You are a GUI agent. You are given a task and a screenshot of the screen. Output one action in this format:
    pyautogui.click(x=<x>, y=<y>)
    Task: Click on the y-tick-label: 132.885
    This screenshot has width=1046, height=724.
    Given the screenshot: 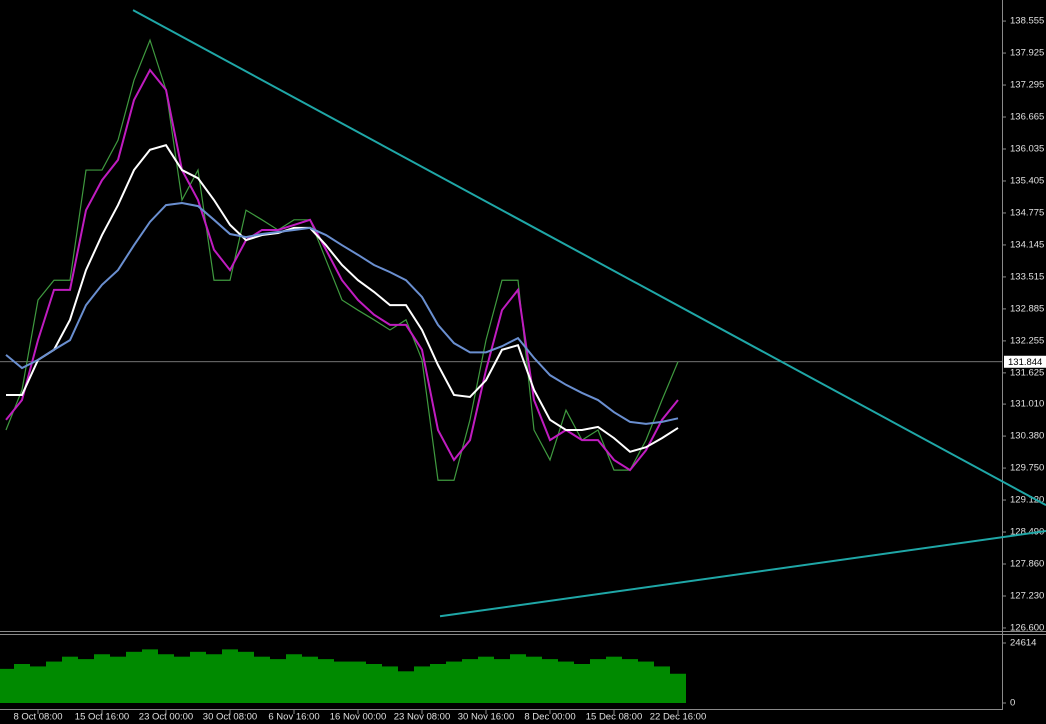 What is the action you would take?
    pyautogui.click(x=1027, y=308)
    